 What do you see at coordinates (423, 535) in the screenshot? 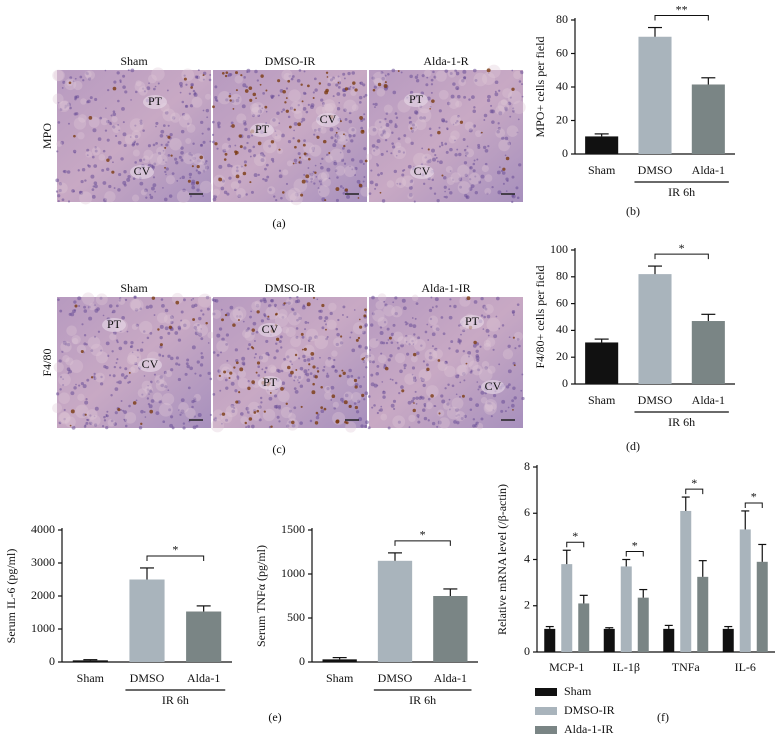
I see `significance-label: *` at bounding box center [423, 535].